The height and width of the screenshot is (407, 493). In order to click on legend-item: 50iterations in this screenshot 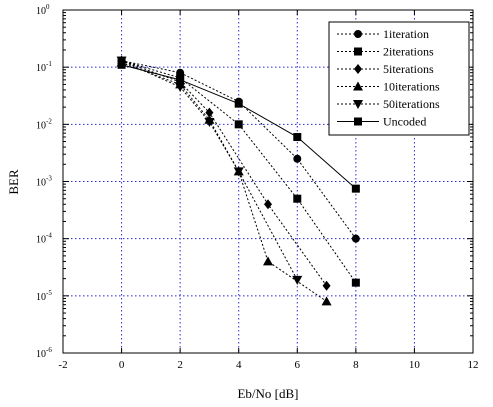, I will do `click(388, 104)`.